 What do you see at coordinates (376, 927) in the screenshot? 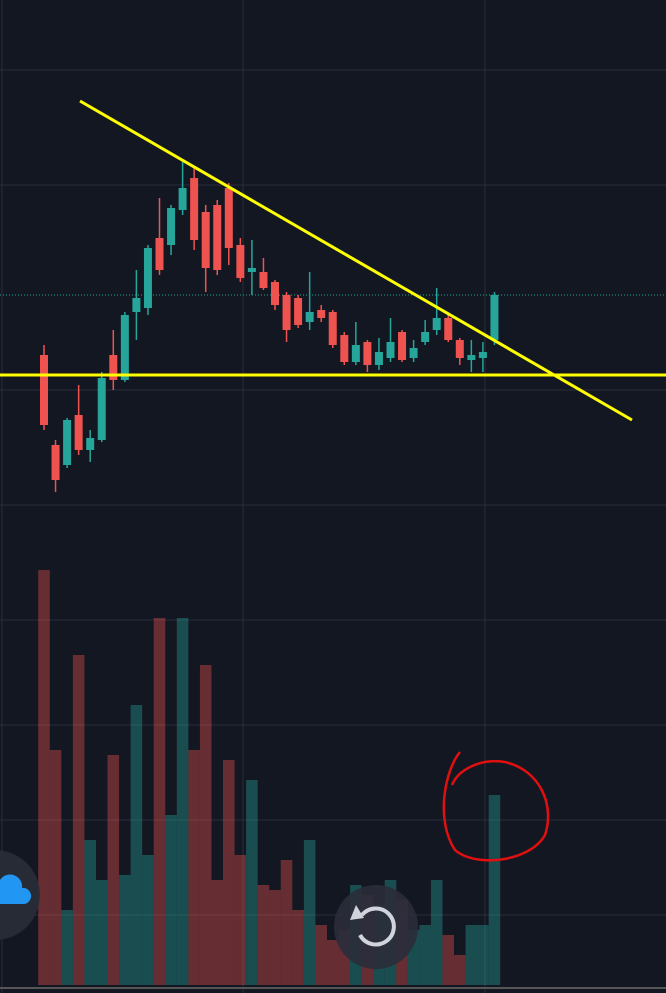
I see `reset-button` at bounding box center [376, 927].